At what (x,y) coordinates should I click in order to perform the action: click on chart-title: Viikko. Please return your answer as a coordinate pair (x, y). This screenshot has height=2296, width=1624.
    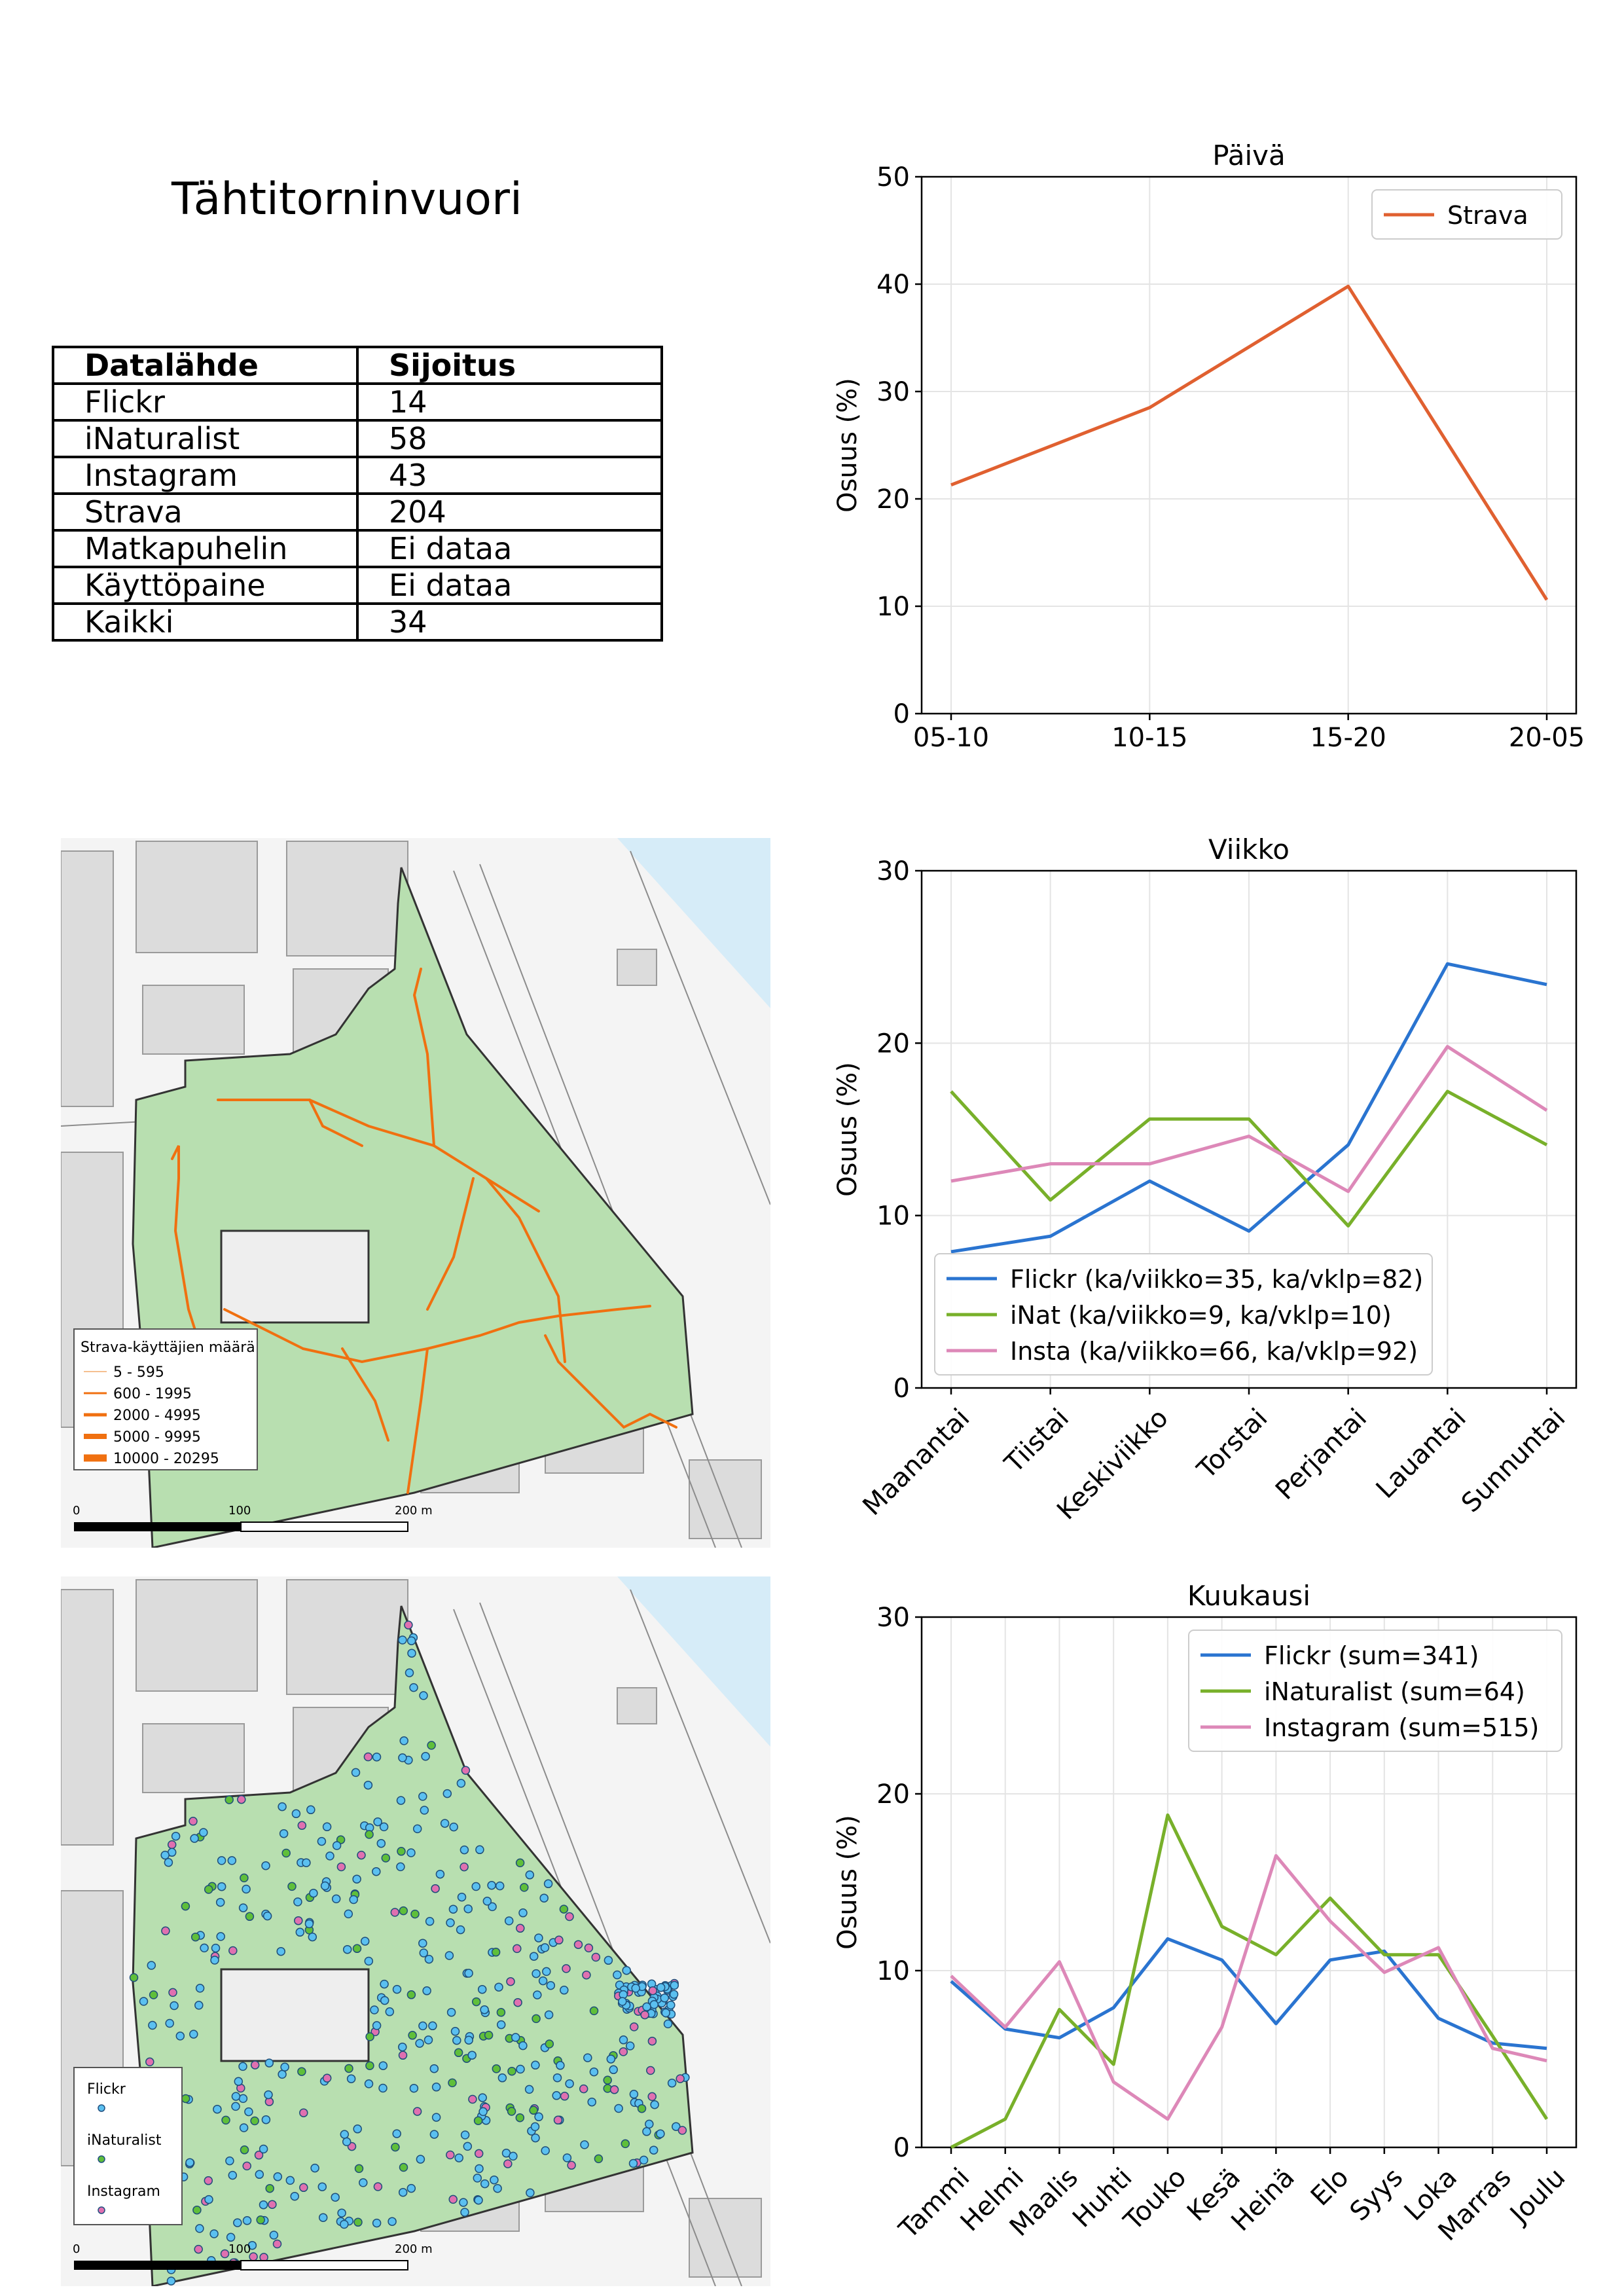
    Looking at the image, I should click on (1249, 849).